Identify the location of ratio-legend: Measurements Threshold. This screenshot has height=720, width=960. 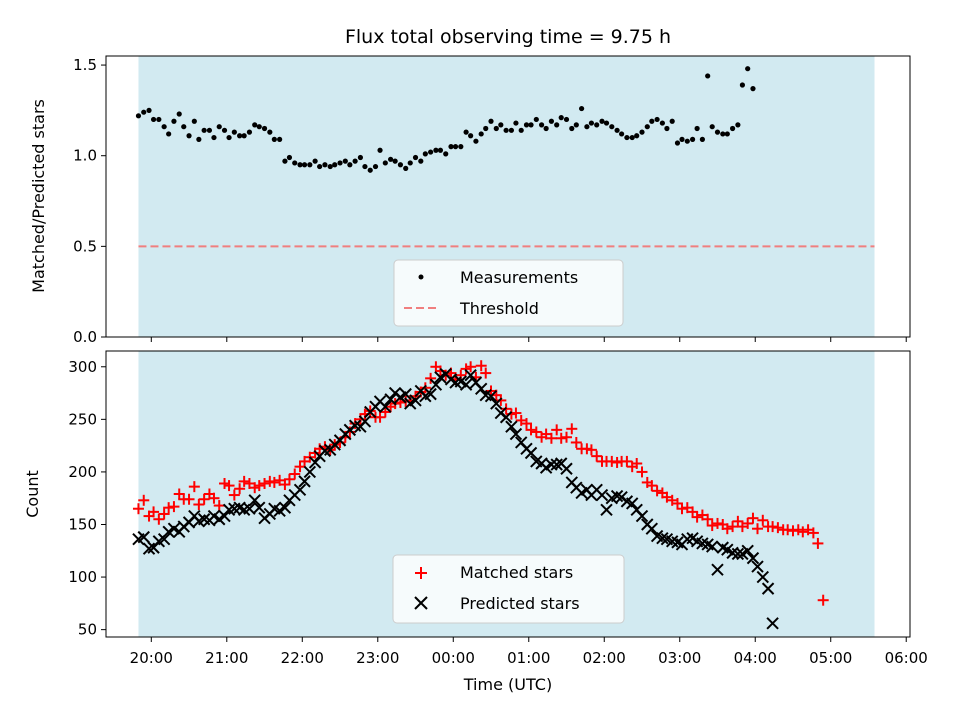
(508, 293).